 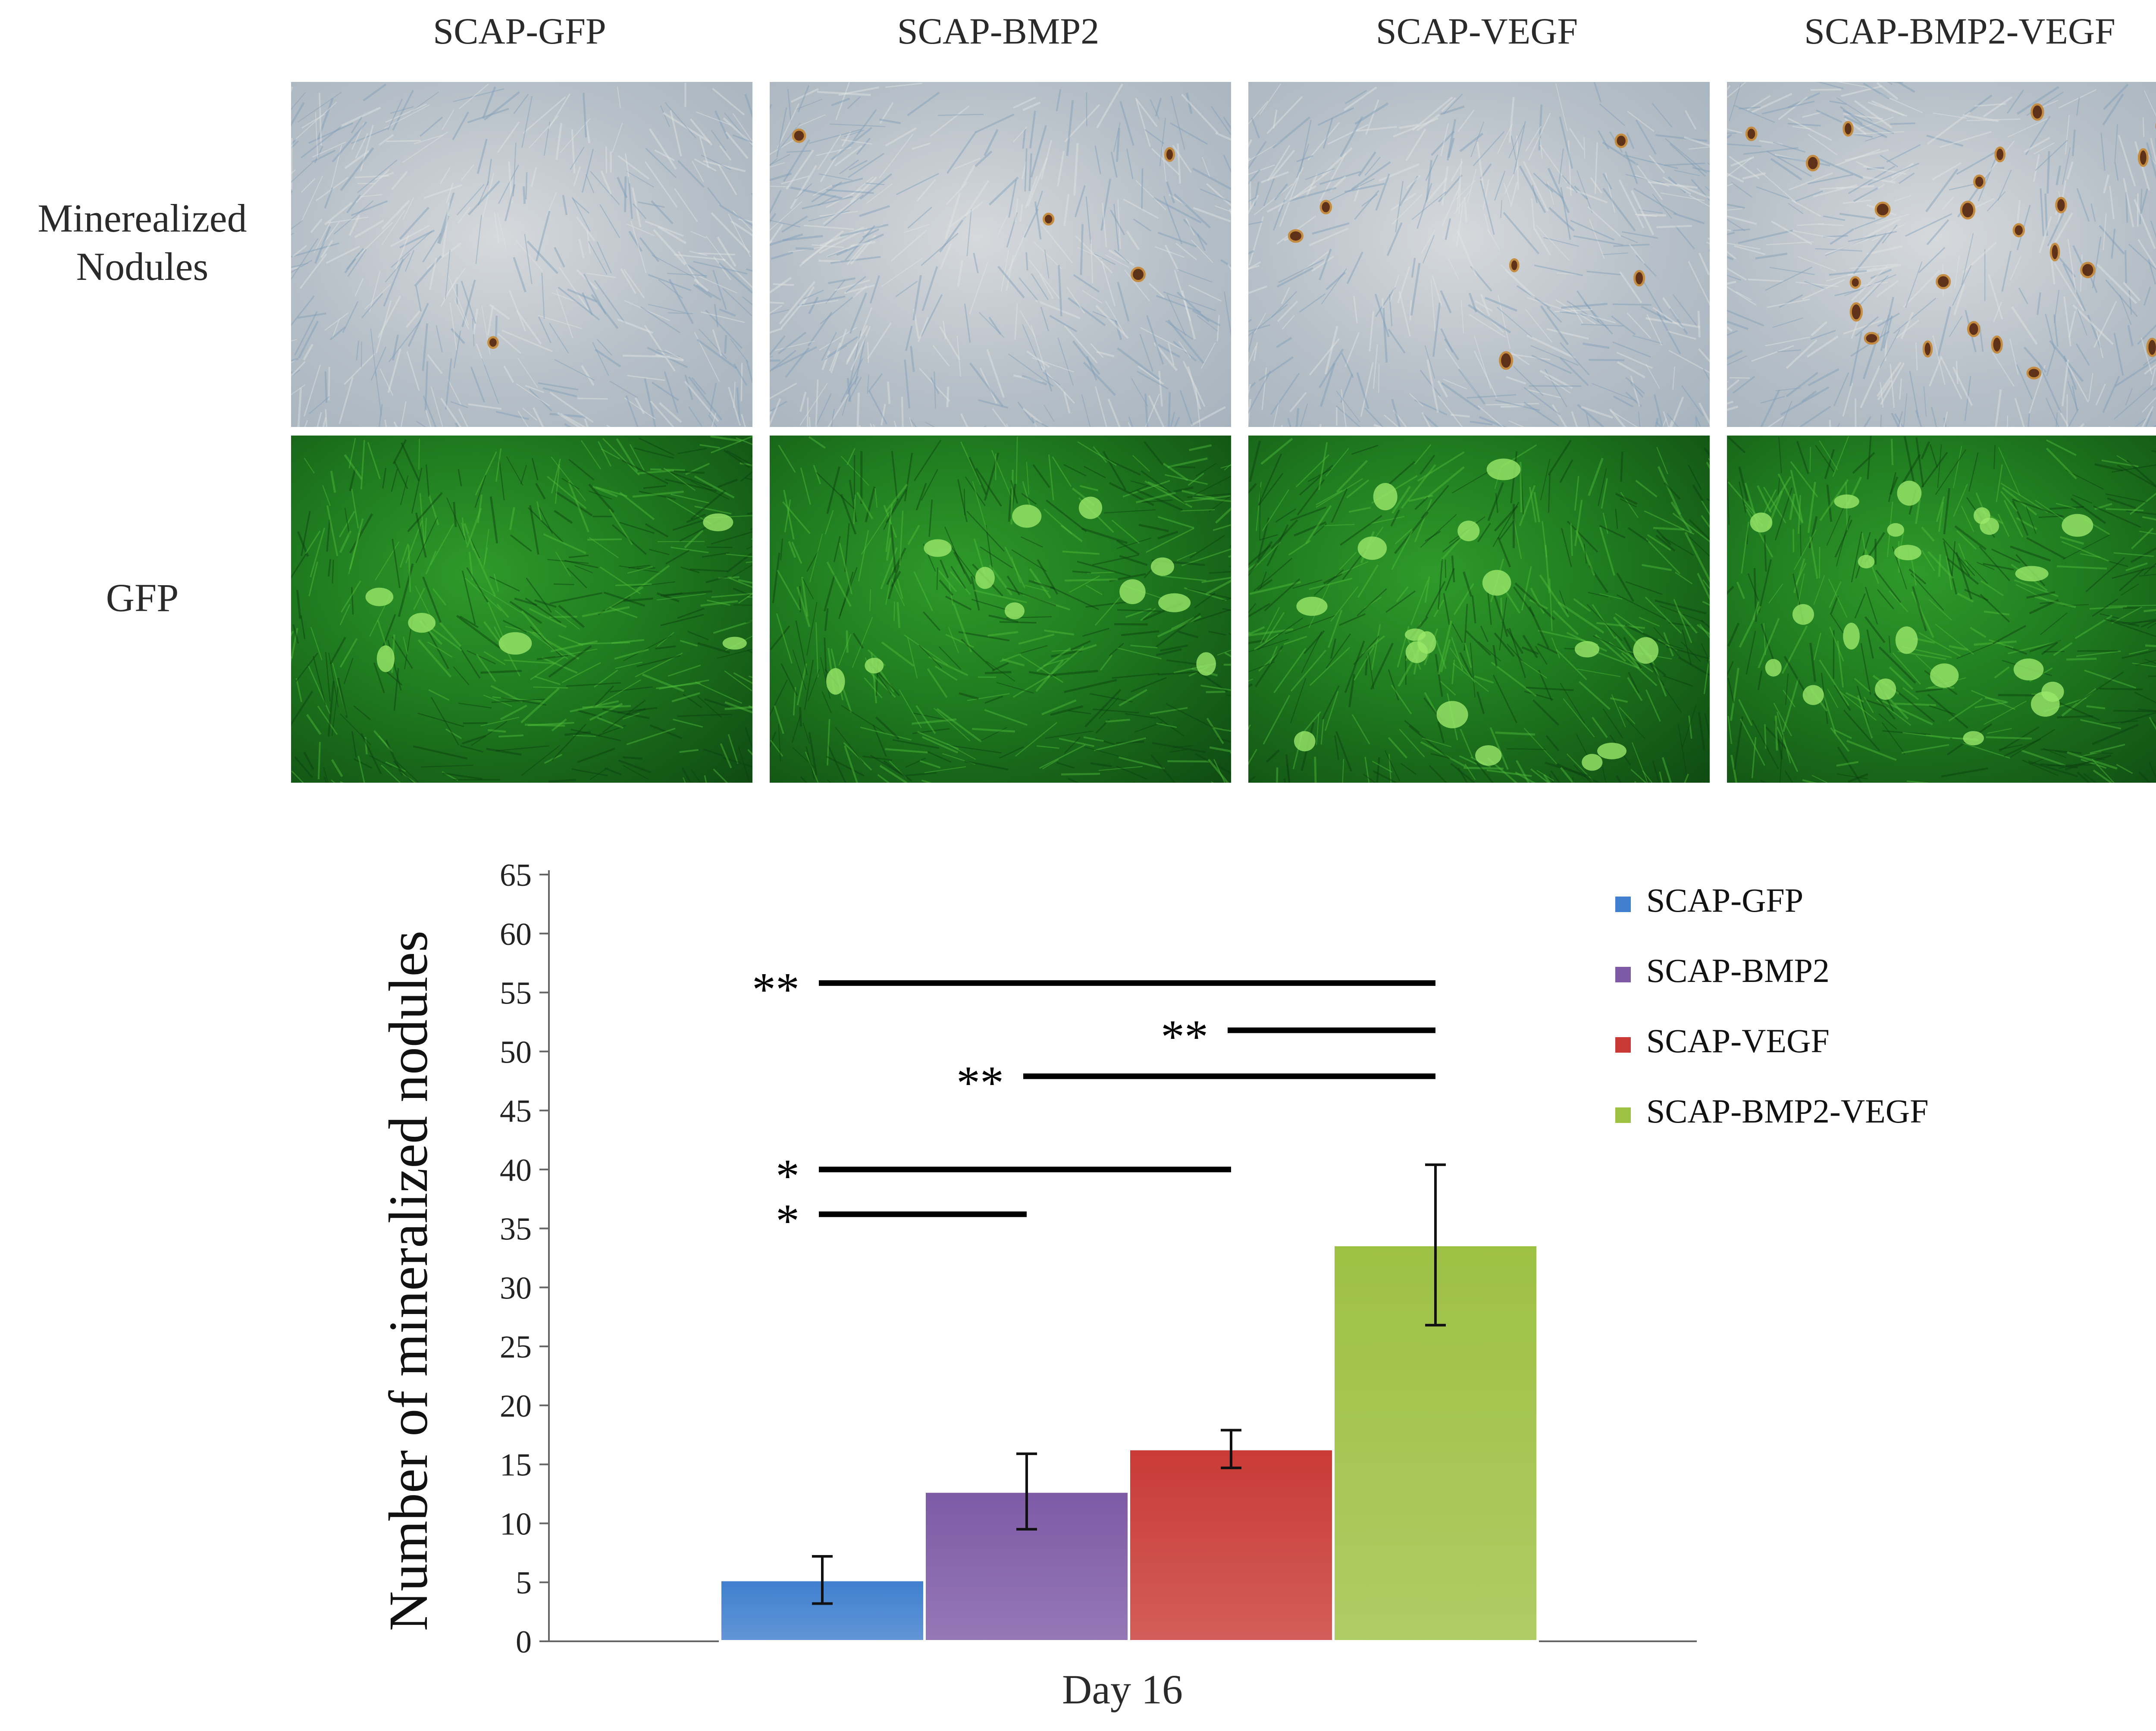 I want to click on fluorescent-cell, so click(x=379, y=596).